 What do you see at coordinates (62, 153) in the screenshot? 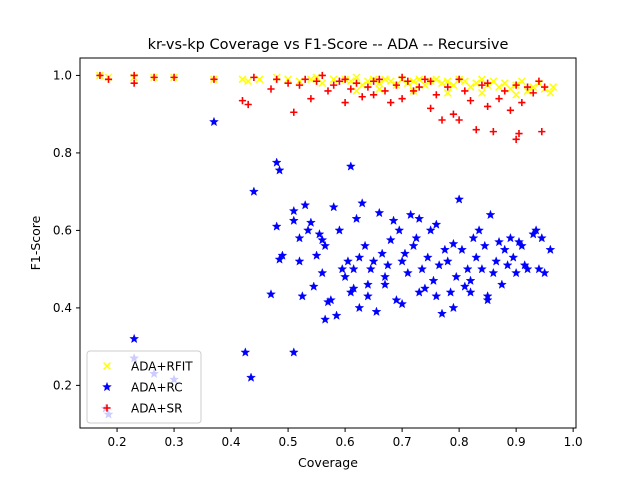
I see `y-tick-label: 0.8` at bounding box center [62, 153].